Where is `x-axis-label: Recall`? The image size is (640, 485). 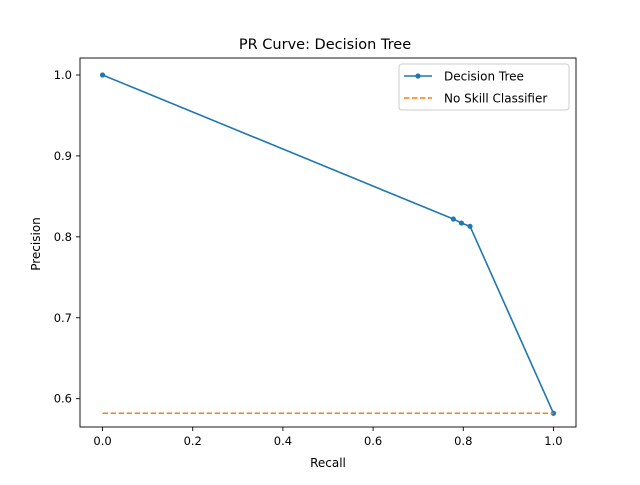 x-axis-label: Recall is located at coordinates (328, 463).